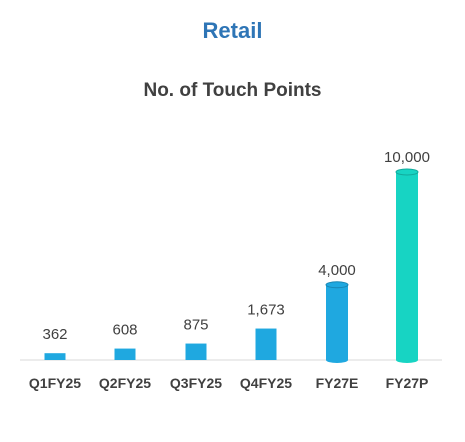 The height and width of the screenshot is (442, 465). I want to click on x-tick-label: FY27P, so click(407, 383).